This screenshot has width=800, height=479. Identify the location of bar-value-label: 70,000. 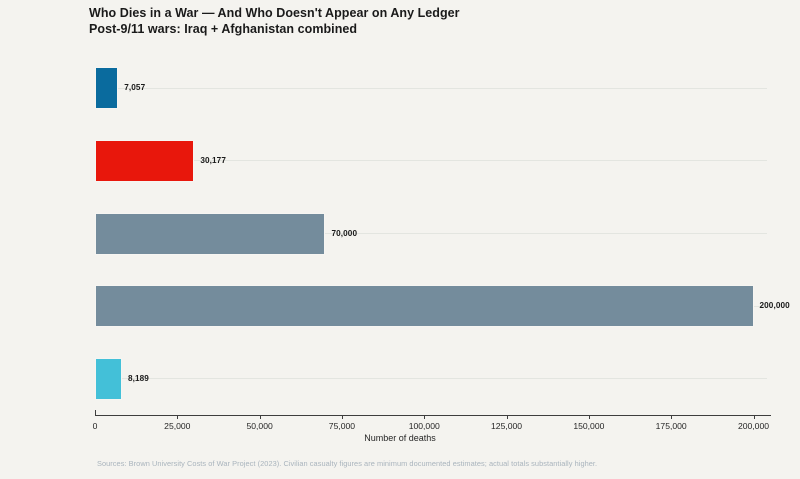
(344, 233).